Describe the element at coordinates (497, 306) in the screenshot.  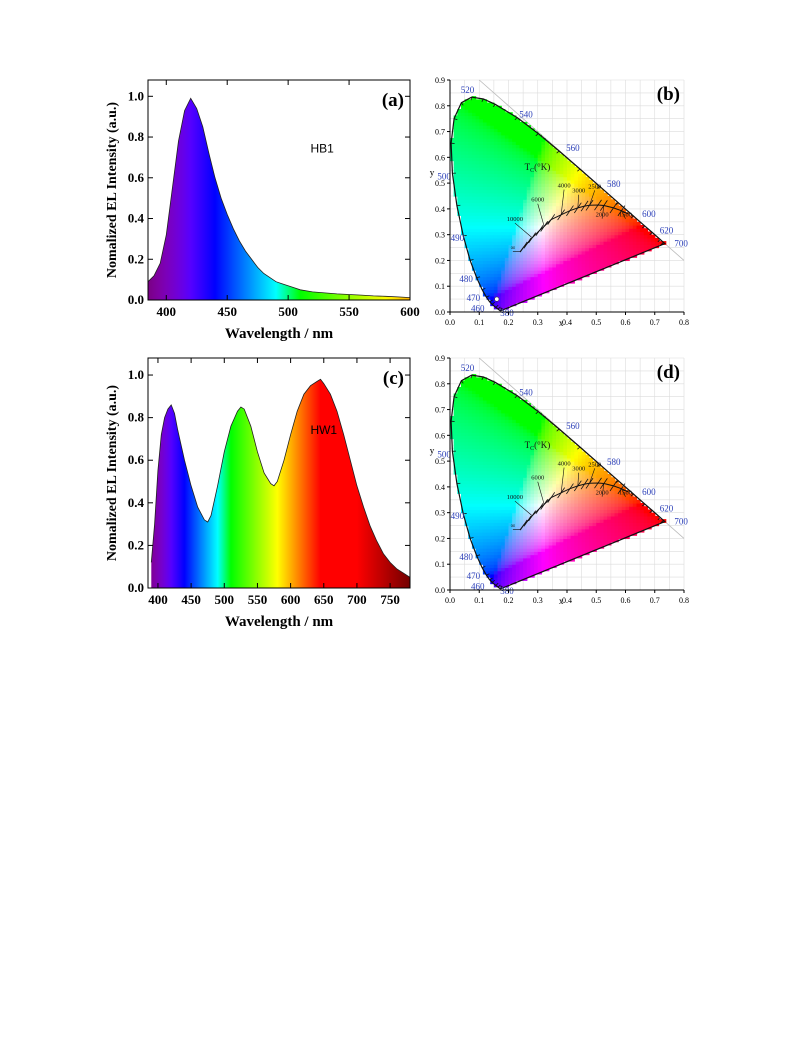
I see `locus-tick` at that location.